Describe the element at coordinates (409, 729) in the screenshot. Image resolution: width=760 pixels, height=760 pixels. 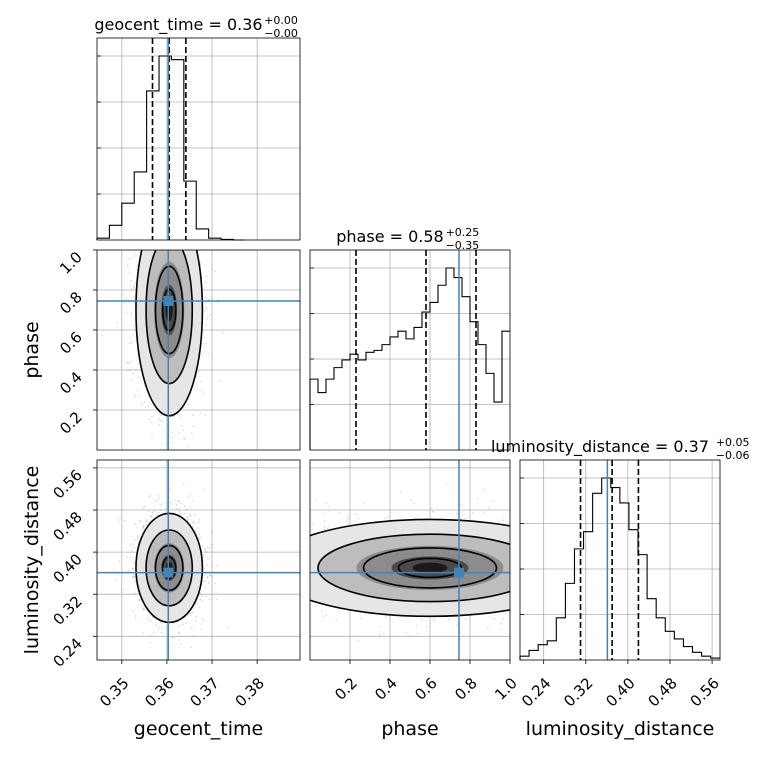
I see `x-axis-label: phase` at that location.